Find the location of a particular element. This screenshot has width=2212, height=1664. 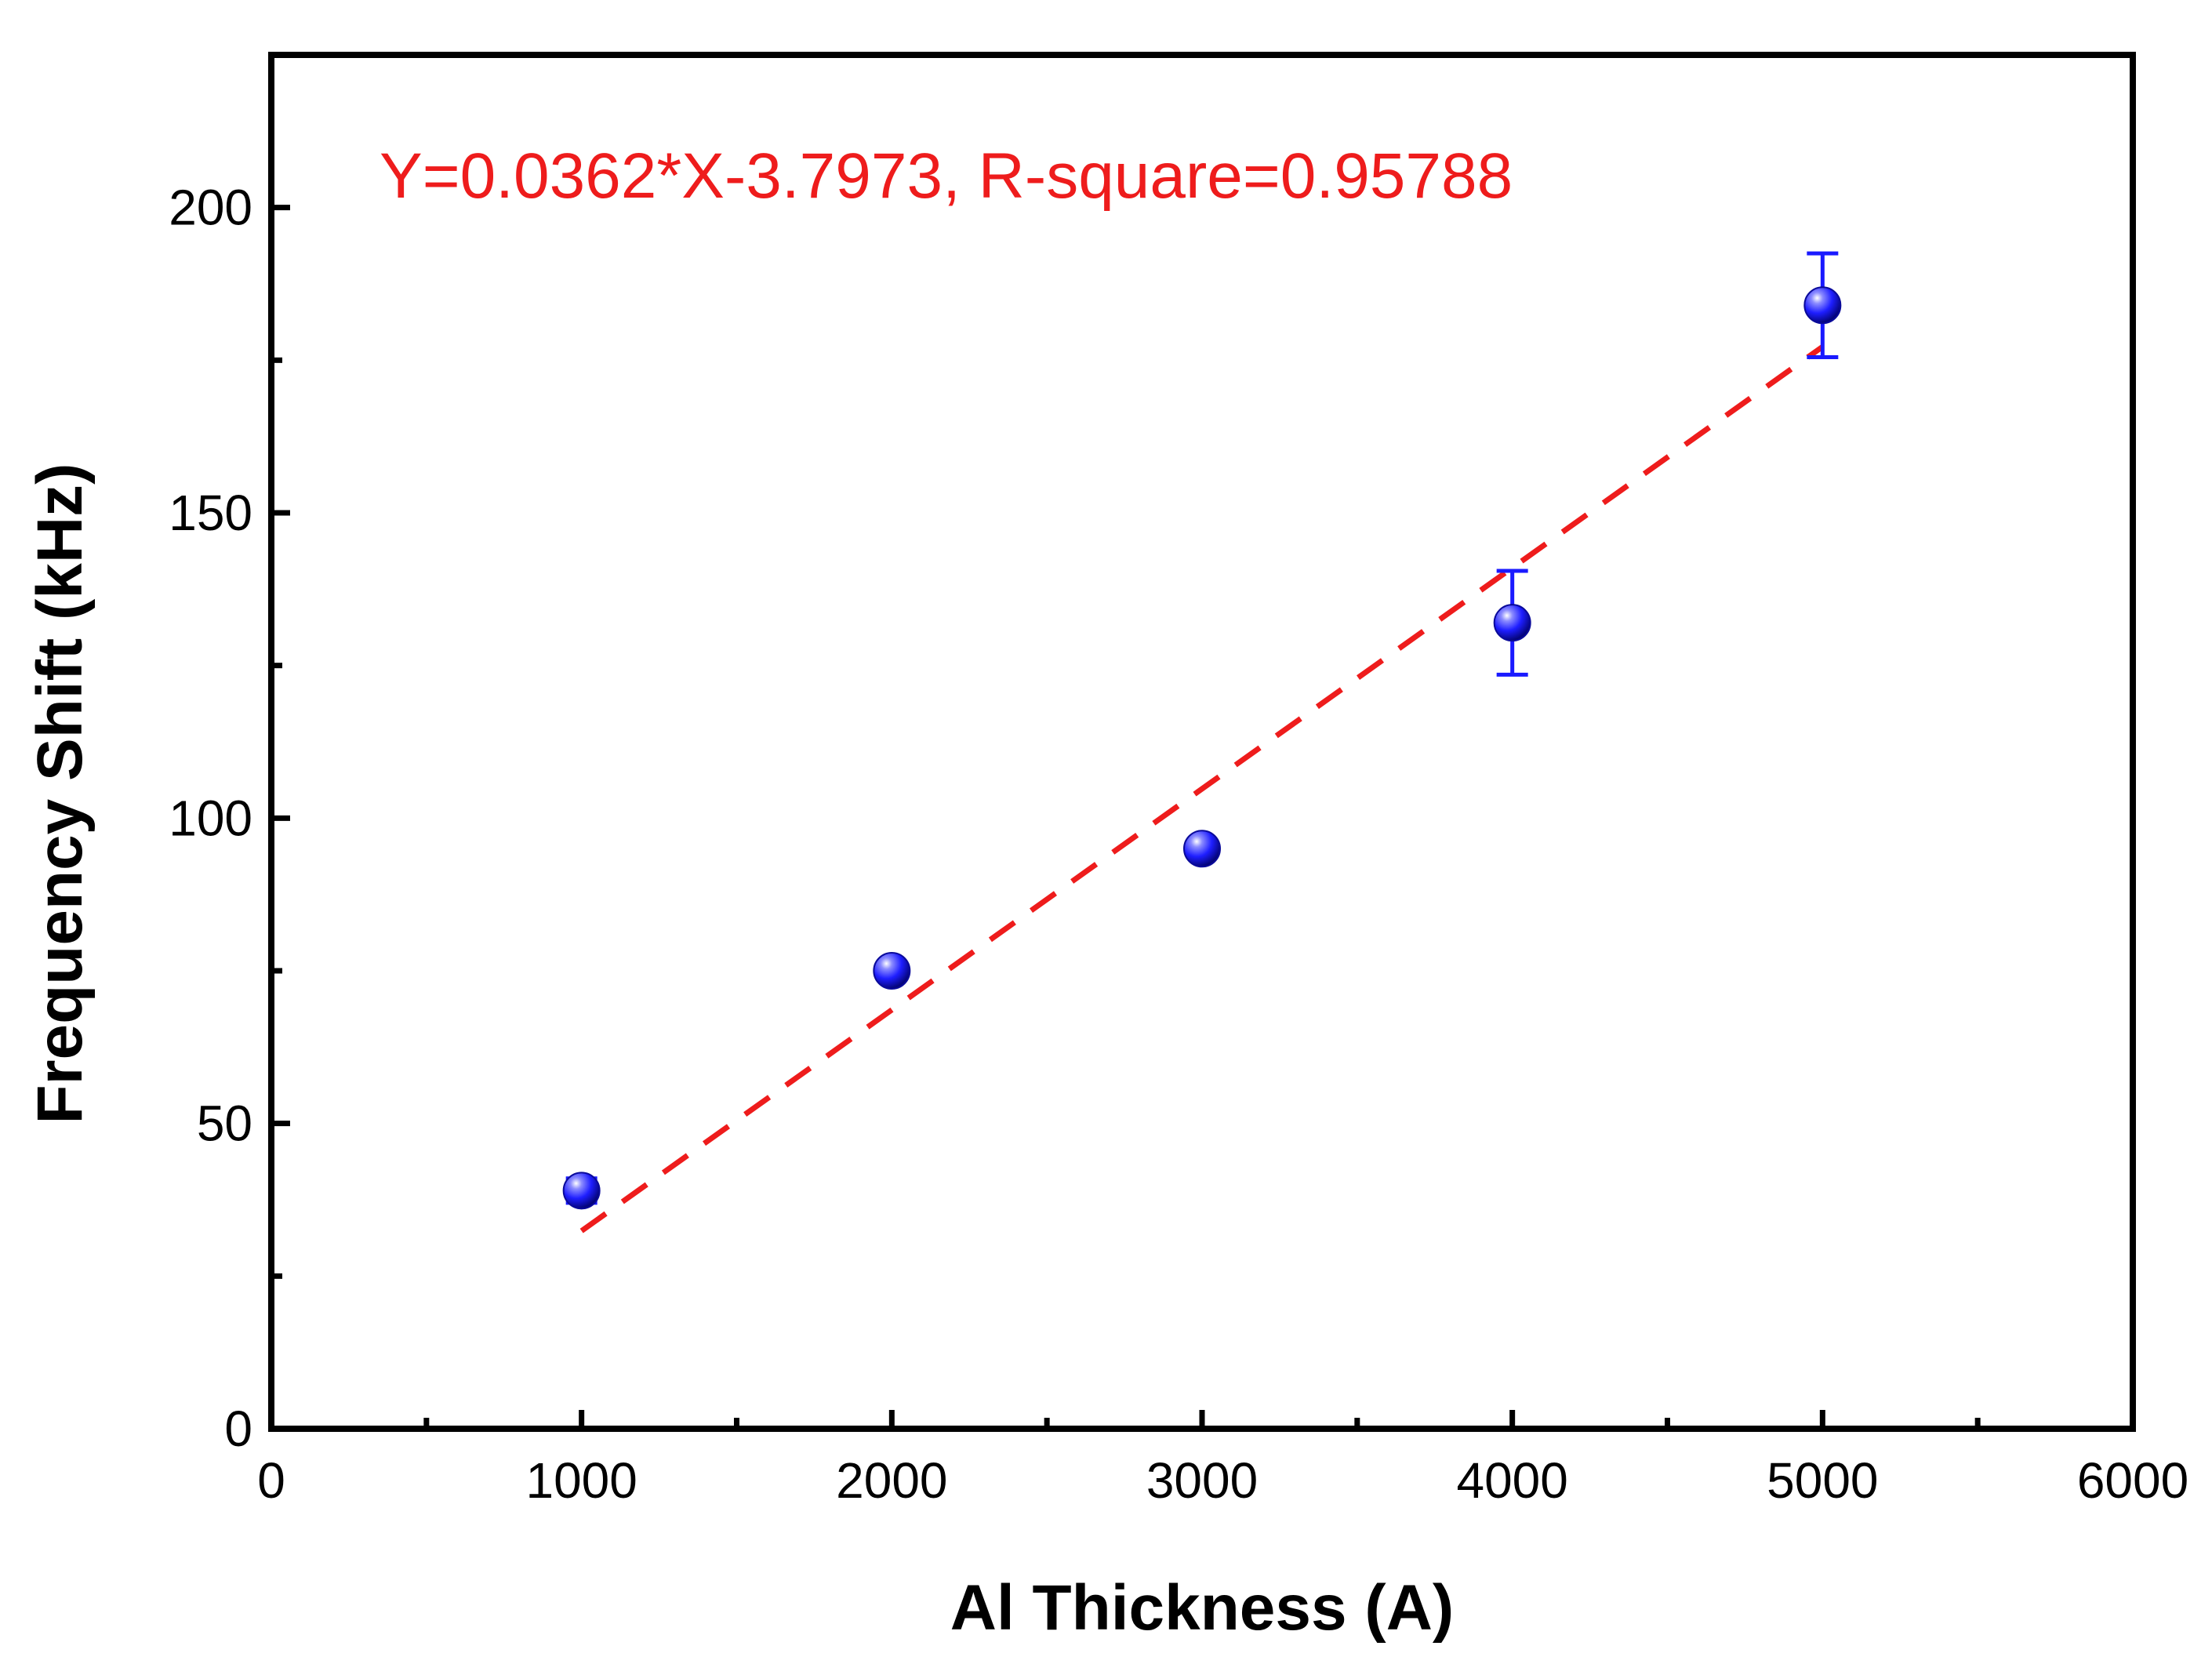

x-tick-label: 2000 is located at coordinates (891, 1480).